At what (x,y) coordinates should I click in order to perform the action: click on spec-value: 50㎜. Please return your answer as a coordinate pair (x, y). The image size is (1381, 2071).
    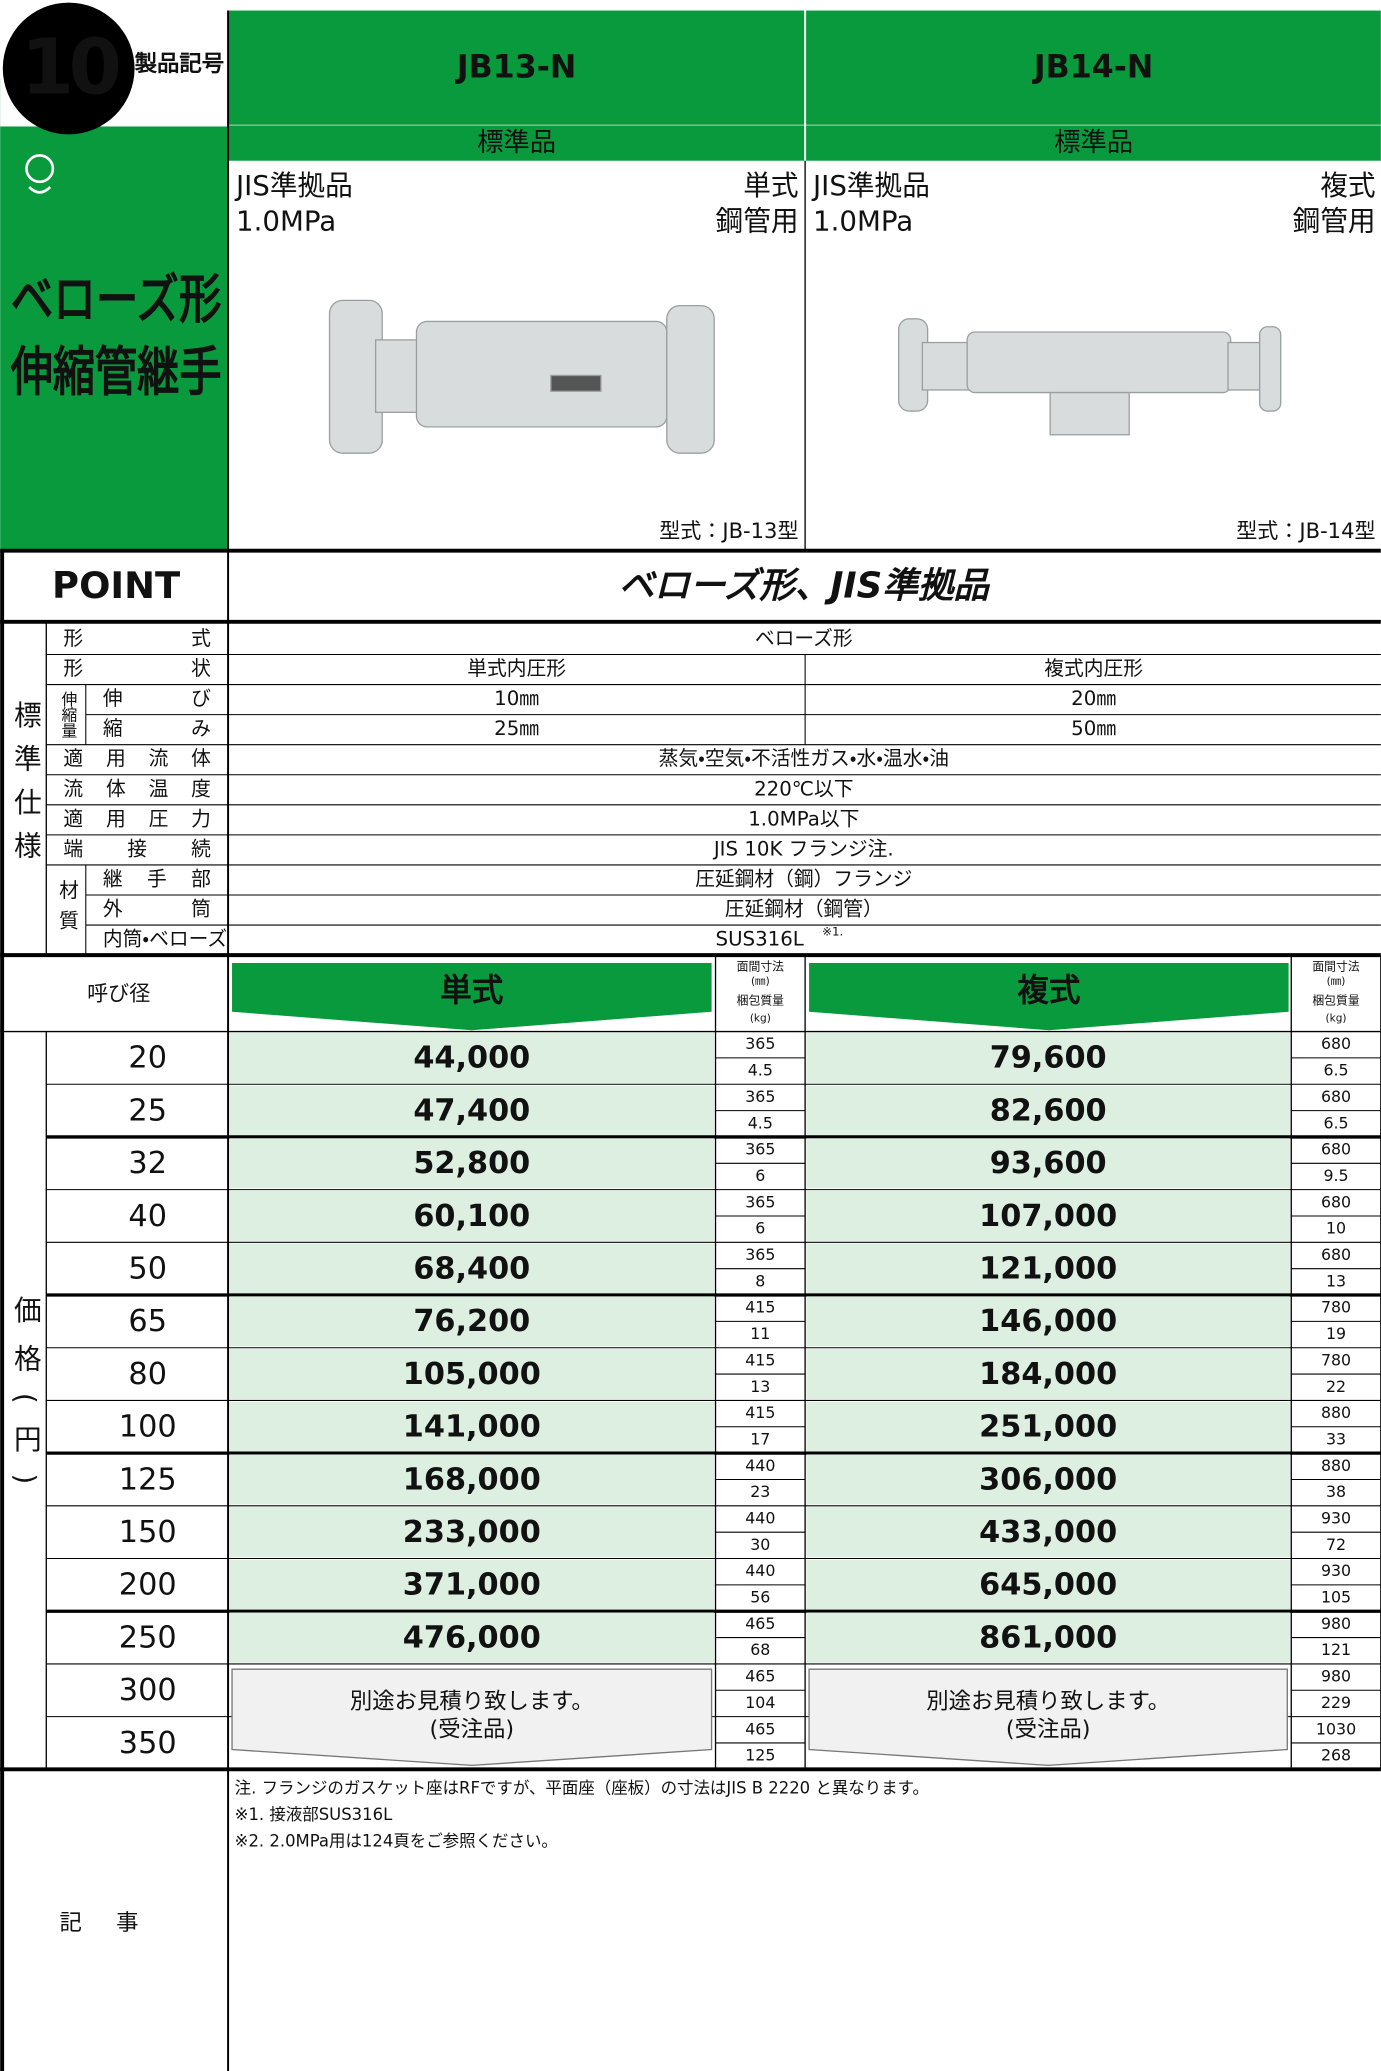
    Looking at the image, I should click on (1093, 728).